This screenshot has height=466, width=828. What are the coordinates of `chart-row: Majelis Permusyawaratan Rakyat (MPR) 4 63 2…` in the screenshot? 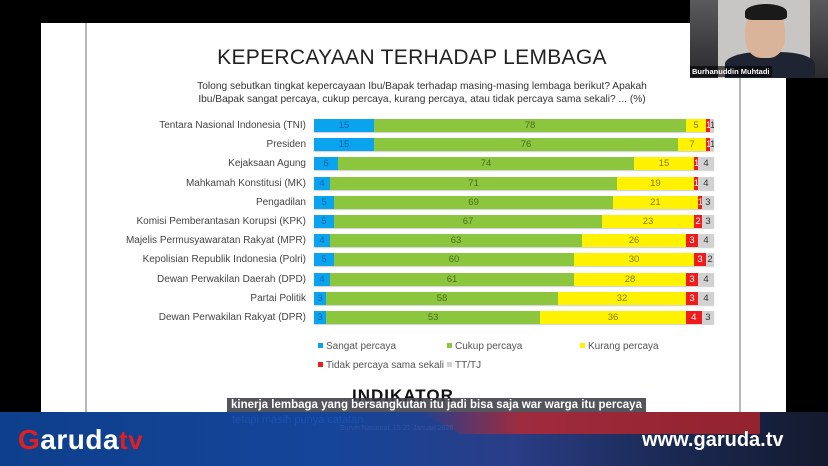 It's located at (414, 241).